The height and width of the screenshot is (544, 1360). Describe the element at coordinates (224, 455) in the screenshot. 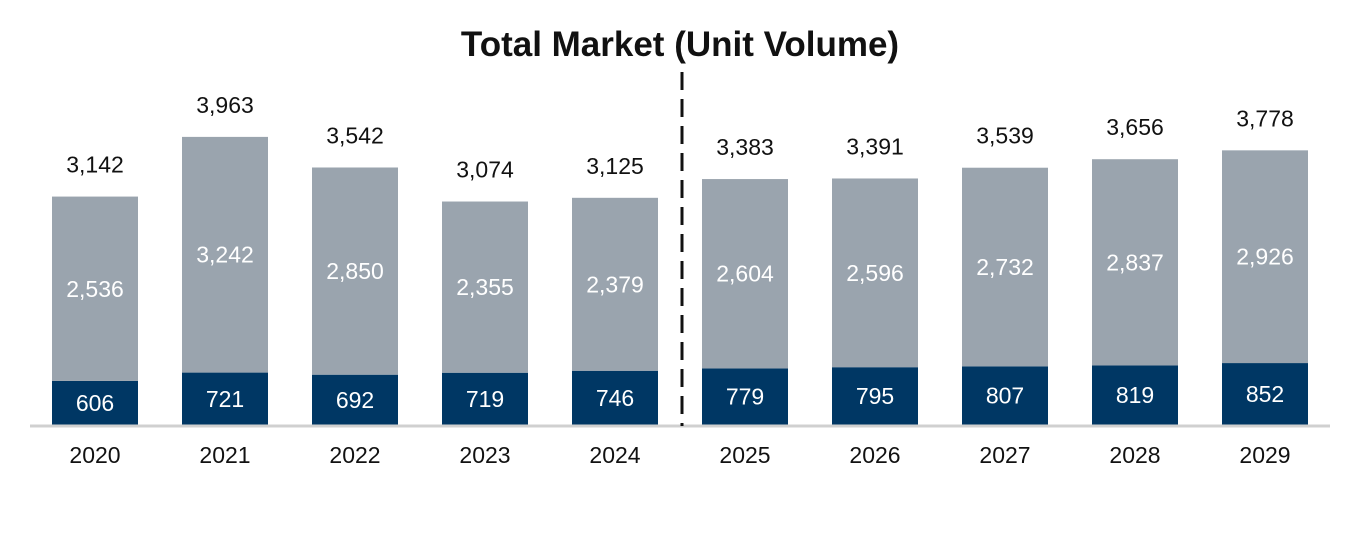

I see `x-tick-2021: 2021` at that location.